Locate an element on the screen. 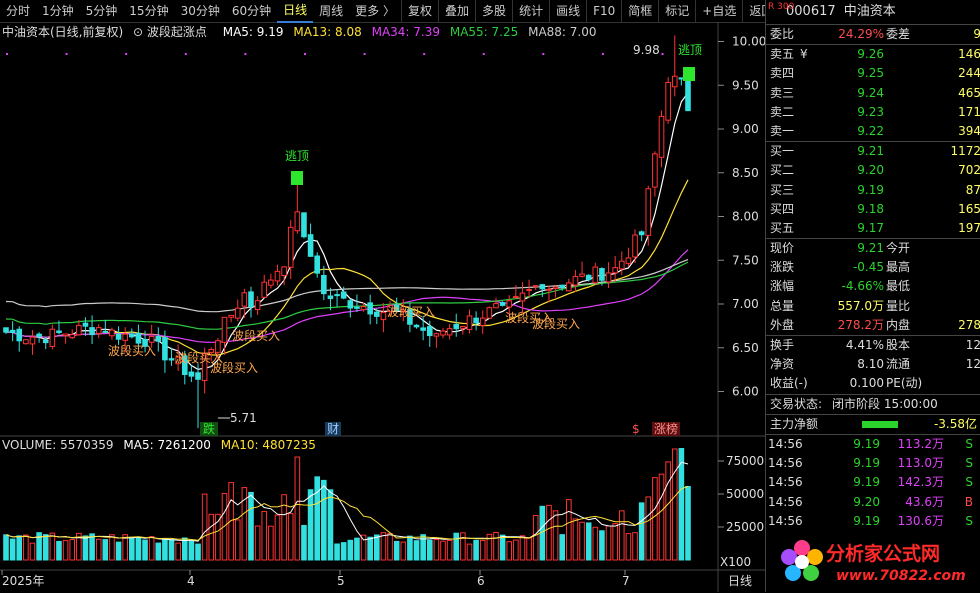  price-axis-label: 6.00 is located at coordinates (745, 392).